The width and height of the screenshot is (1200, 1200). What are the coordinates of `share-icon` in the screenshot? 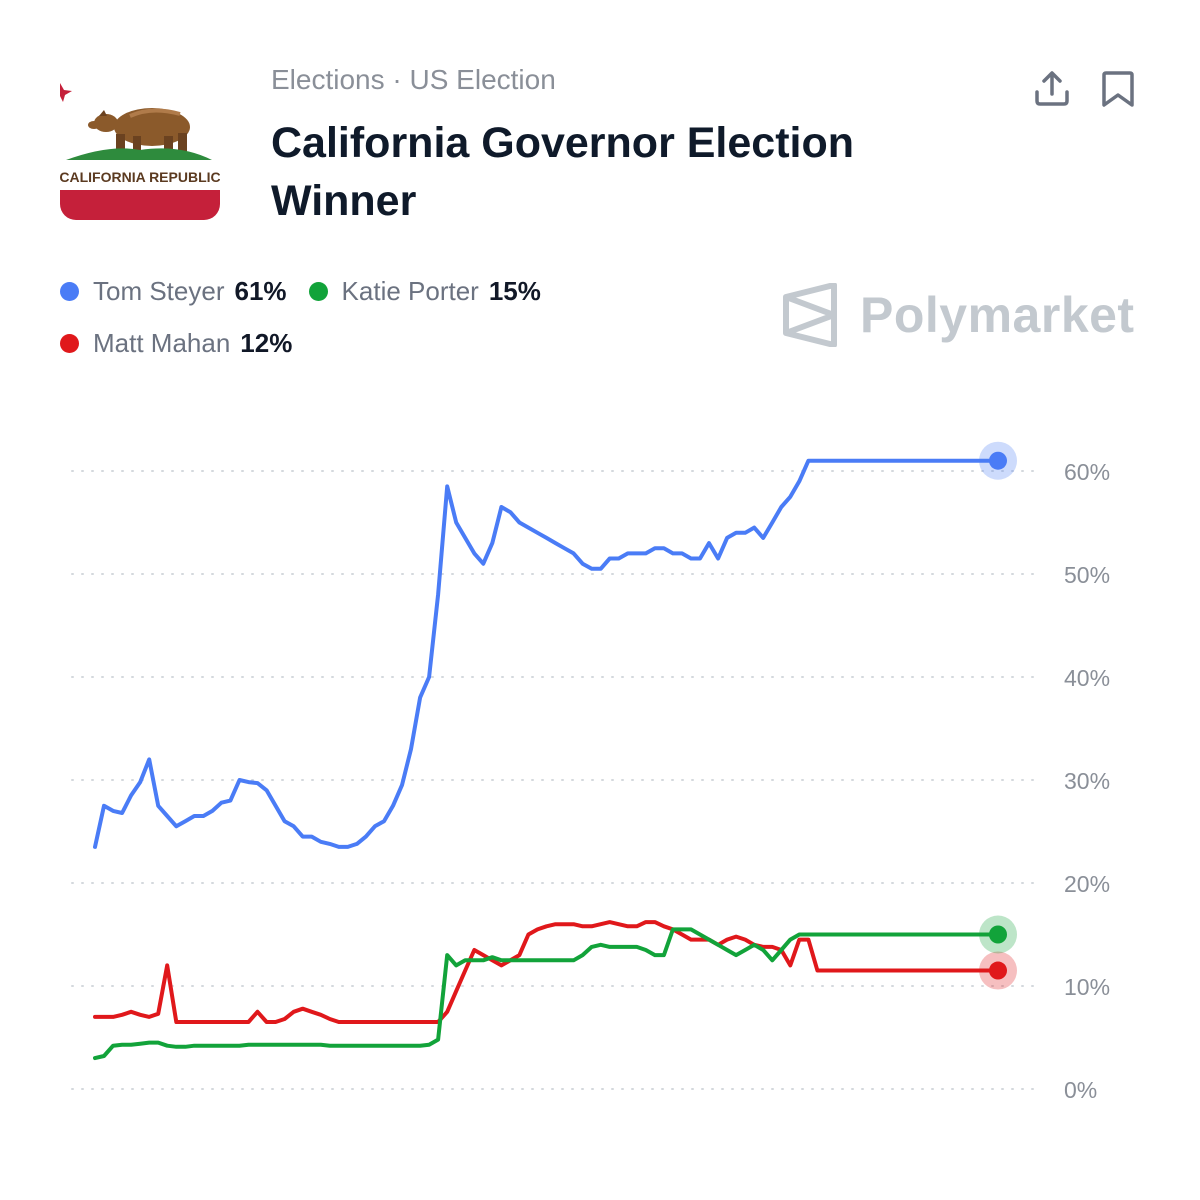 It's located at (1052, 88).